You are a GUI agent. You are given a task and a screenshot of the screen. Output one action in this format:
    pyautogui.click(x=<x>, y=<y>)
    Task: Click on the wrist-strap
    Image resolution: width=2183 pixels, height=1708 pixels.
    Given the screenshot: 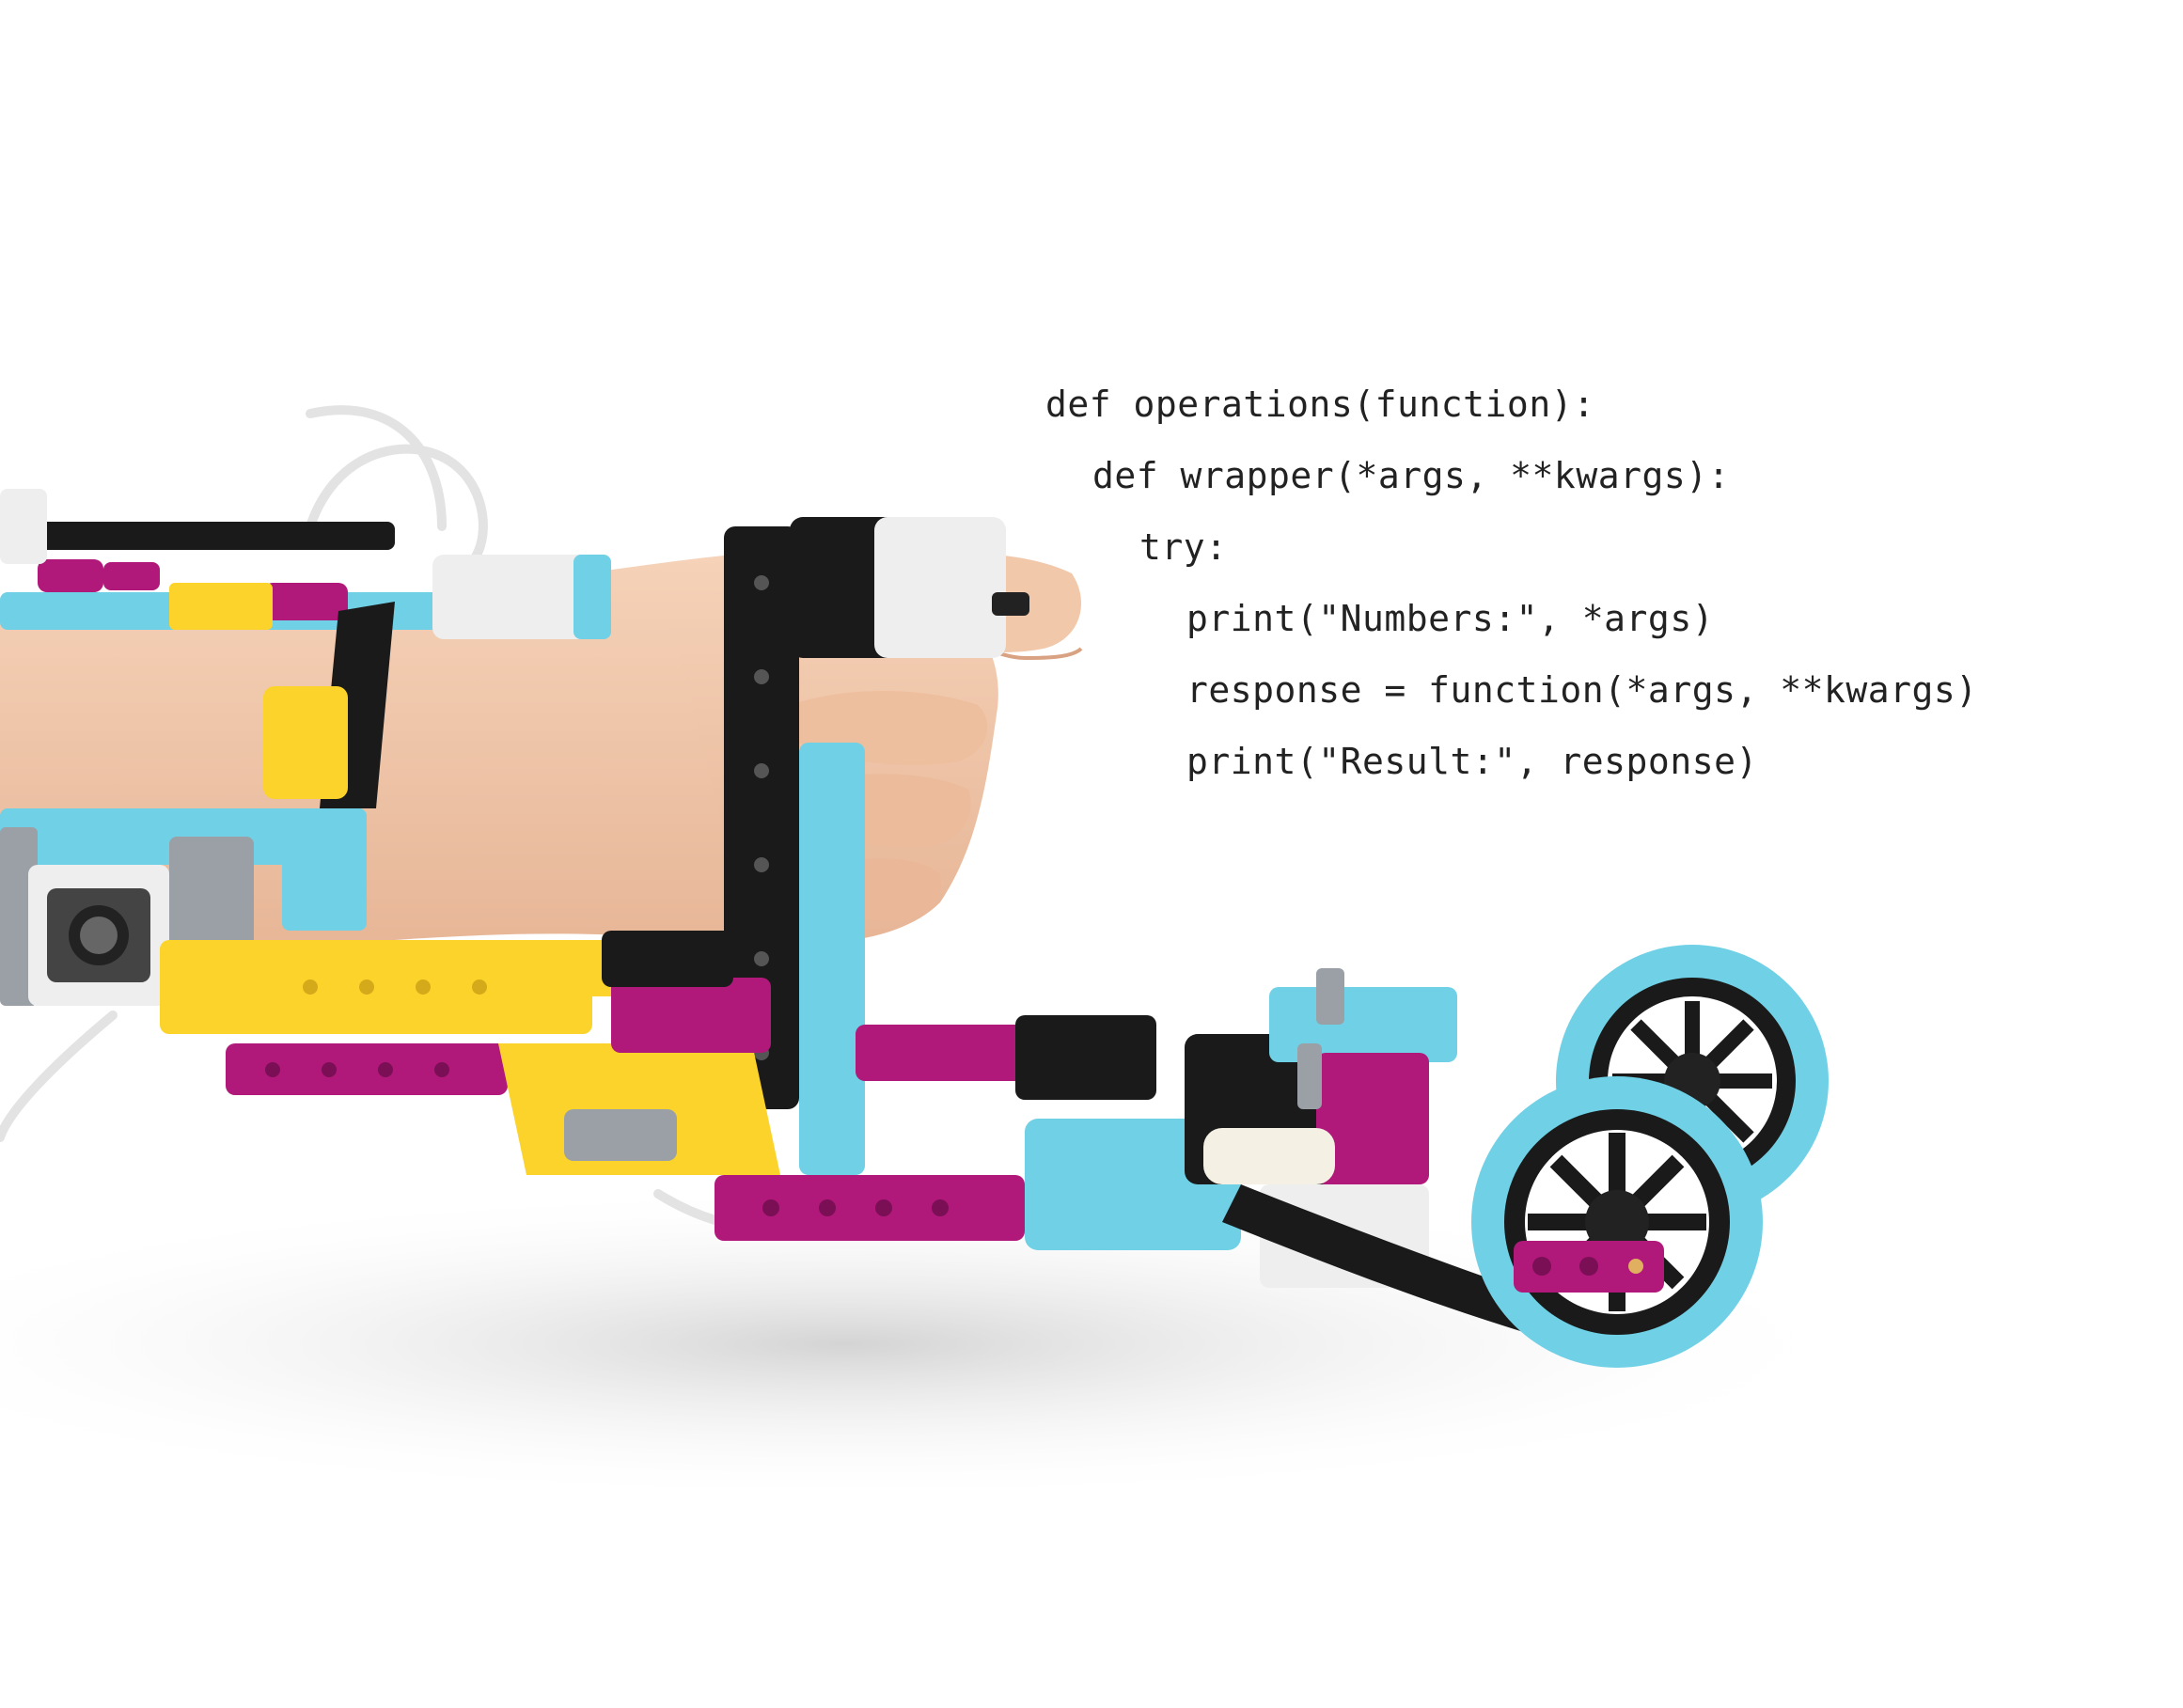 What is the action you would take?
    pyautogui.click(x=329, y=705)
    